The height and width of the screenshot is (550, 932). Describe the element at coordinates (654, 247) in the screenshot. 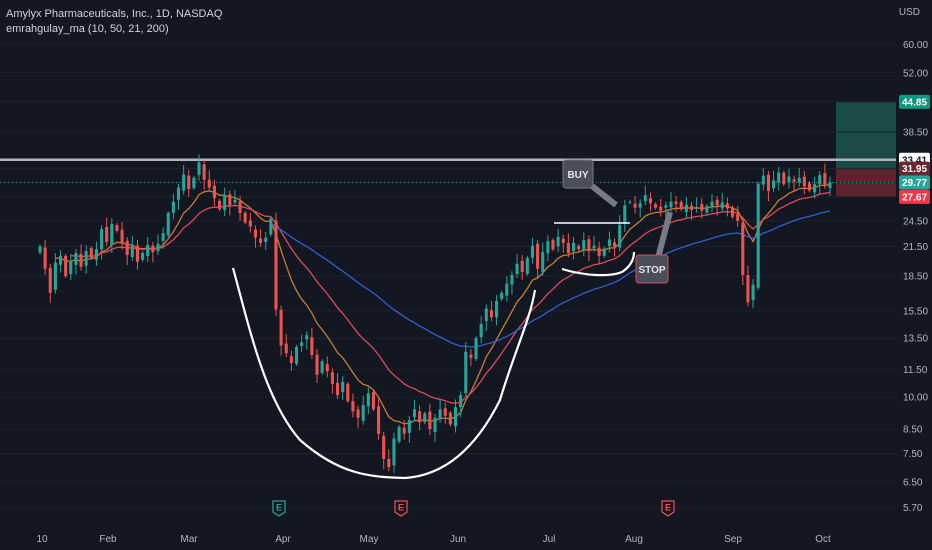

I see `stop-callout: STOP` at that location.